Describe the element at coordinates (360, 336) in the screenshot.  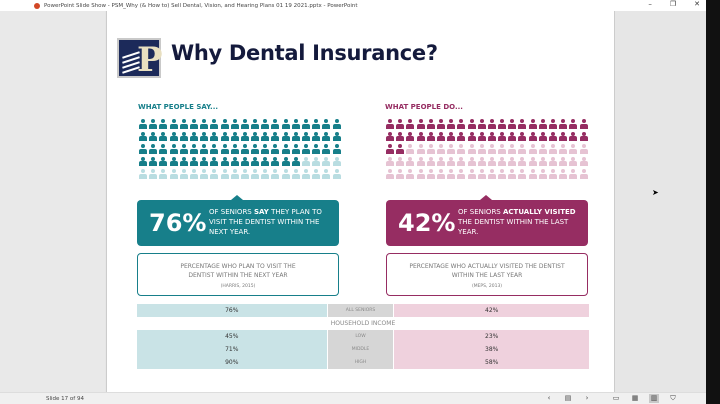
I see `cell-label: LOW` at that location.